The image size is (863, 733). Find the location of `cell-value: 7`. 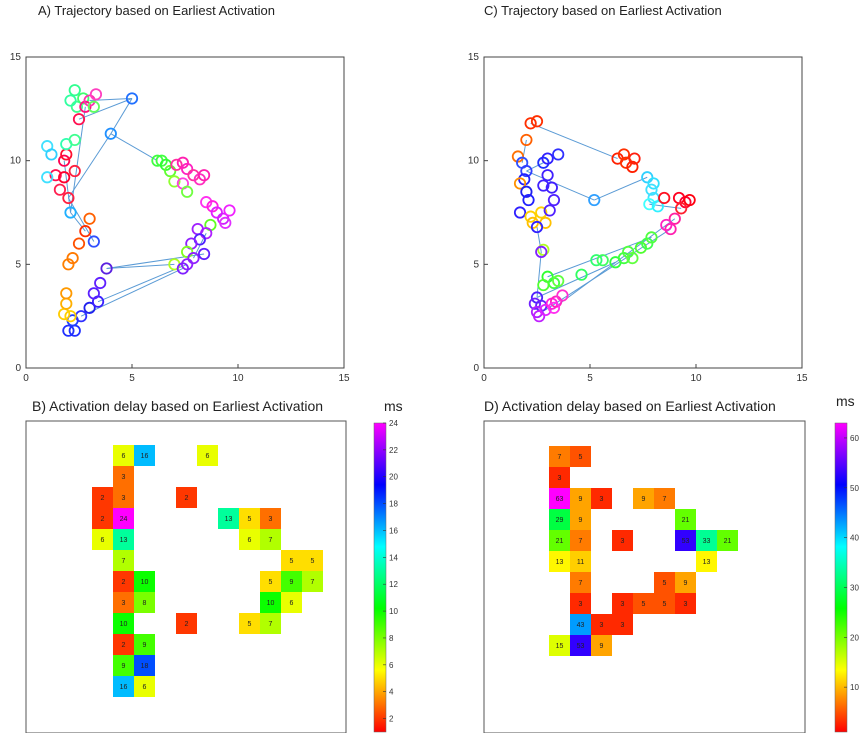

cell-value: 7 is located at coordinates (560, 457).